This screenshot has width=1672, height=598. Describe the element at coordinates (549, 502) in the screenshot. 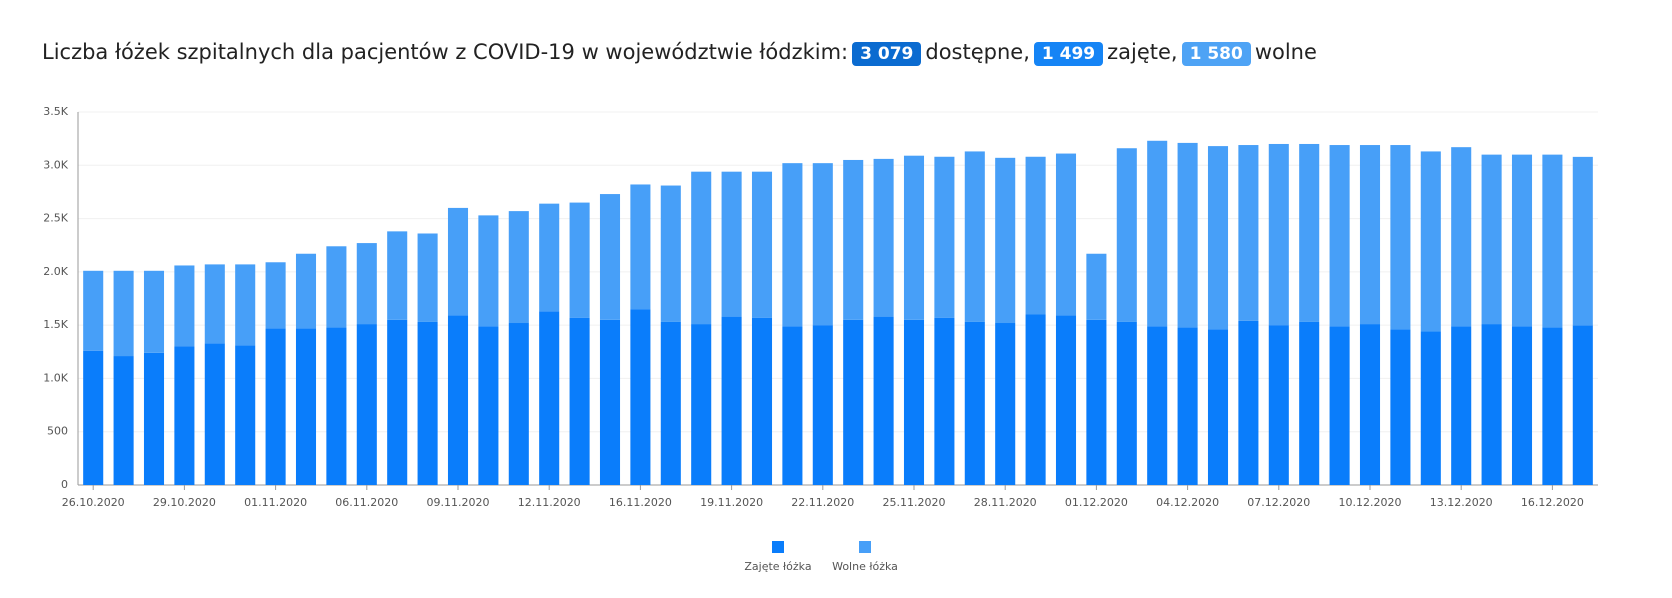

I see `x-tick-label: 12.11.2020` at that location.